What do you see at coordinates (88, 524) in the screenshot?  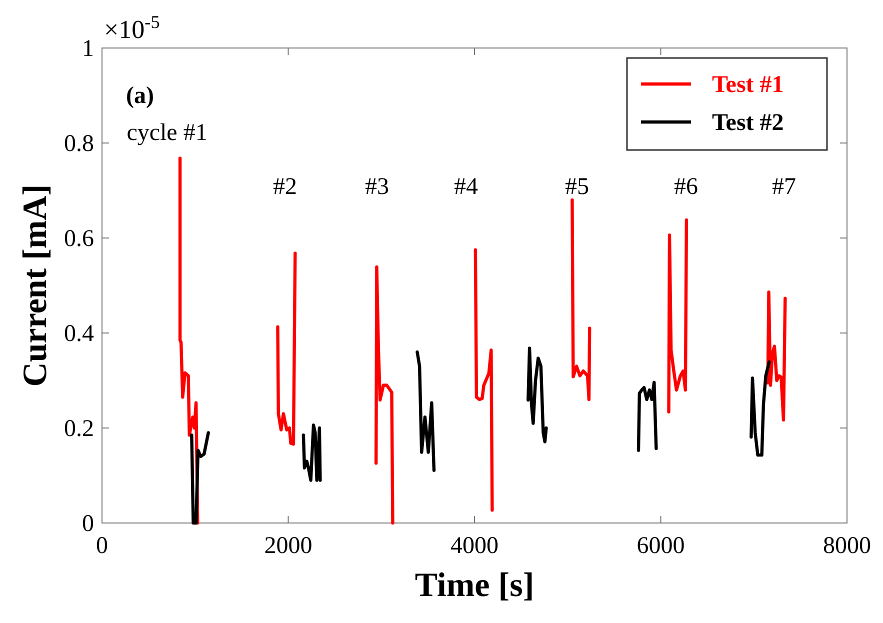 I see `y-tick-label: 0` at bounding box center [88, 524].